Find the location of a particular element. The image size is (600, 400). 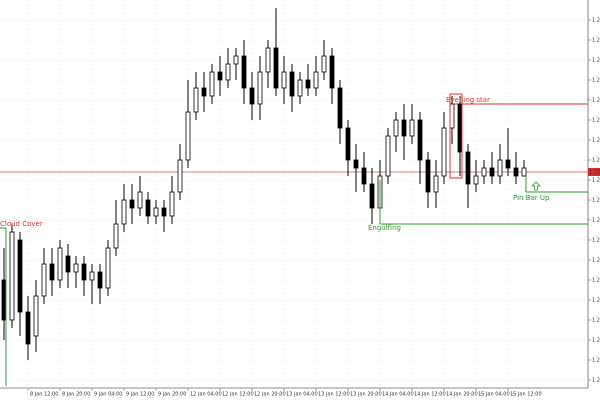

y-tick-label: 1.2535 is located at coordinates (596, 261).